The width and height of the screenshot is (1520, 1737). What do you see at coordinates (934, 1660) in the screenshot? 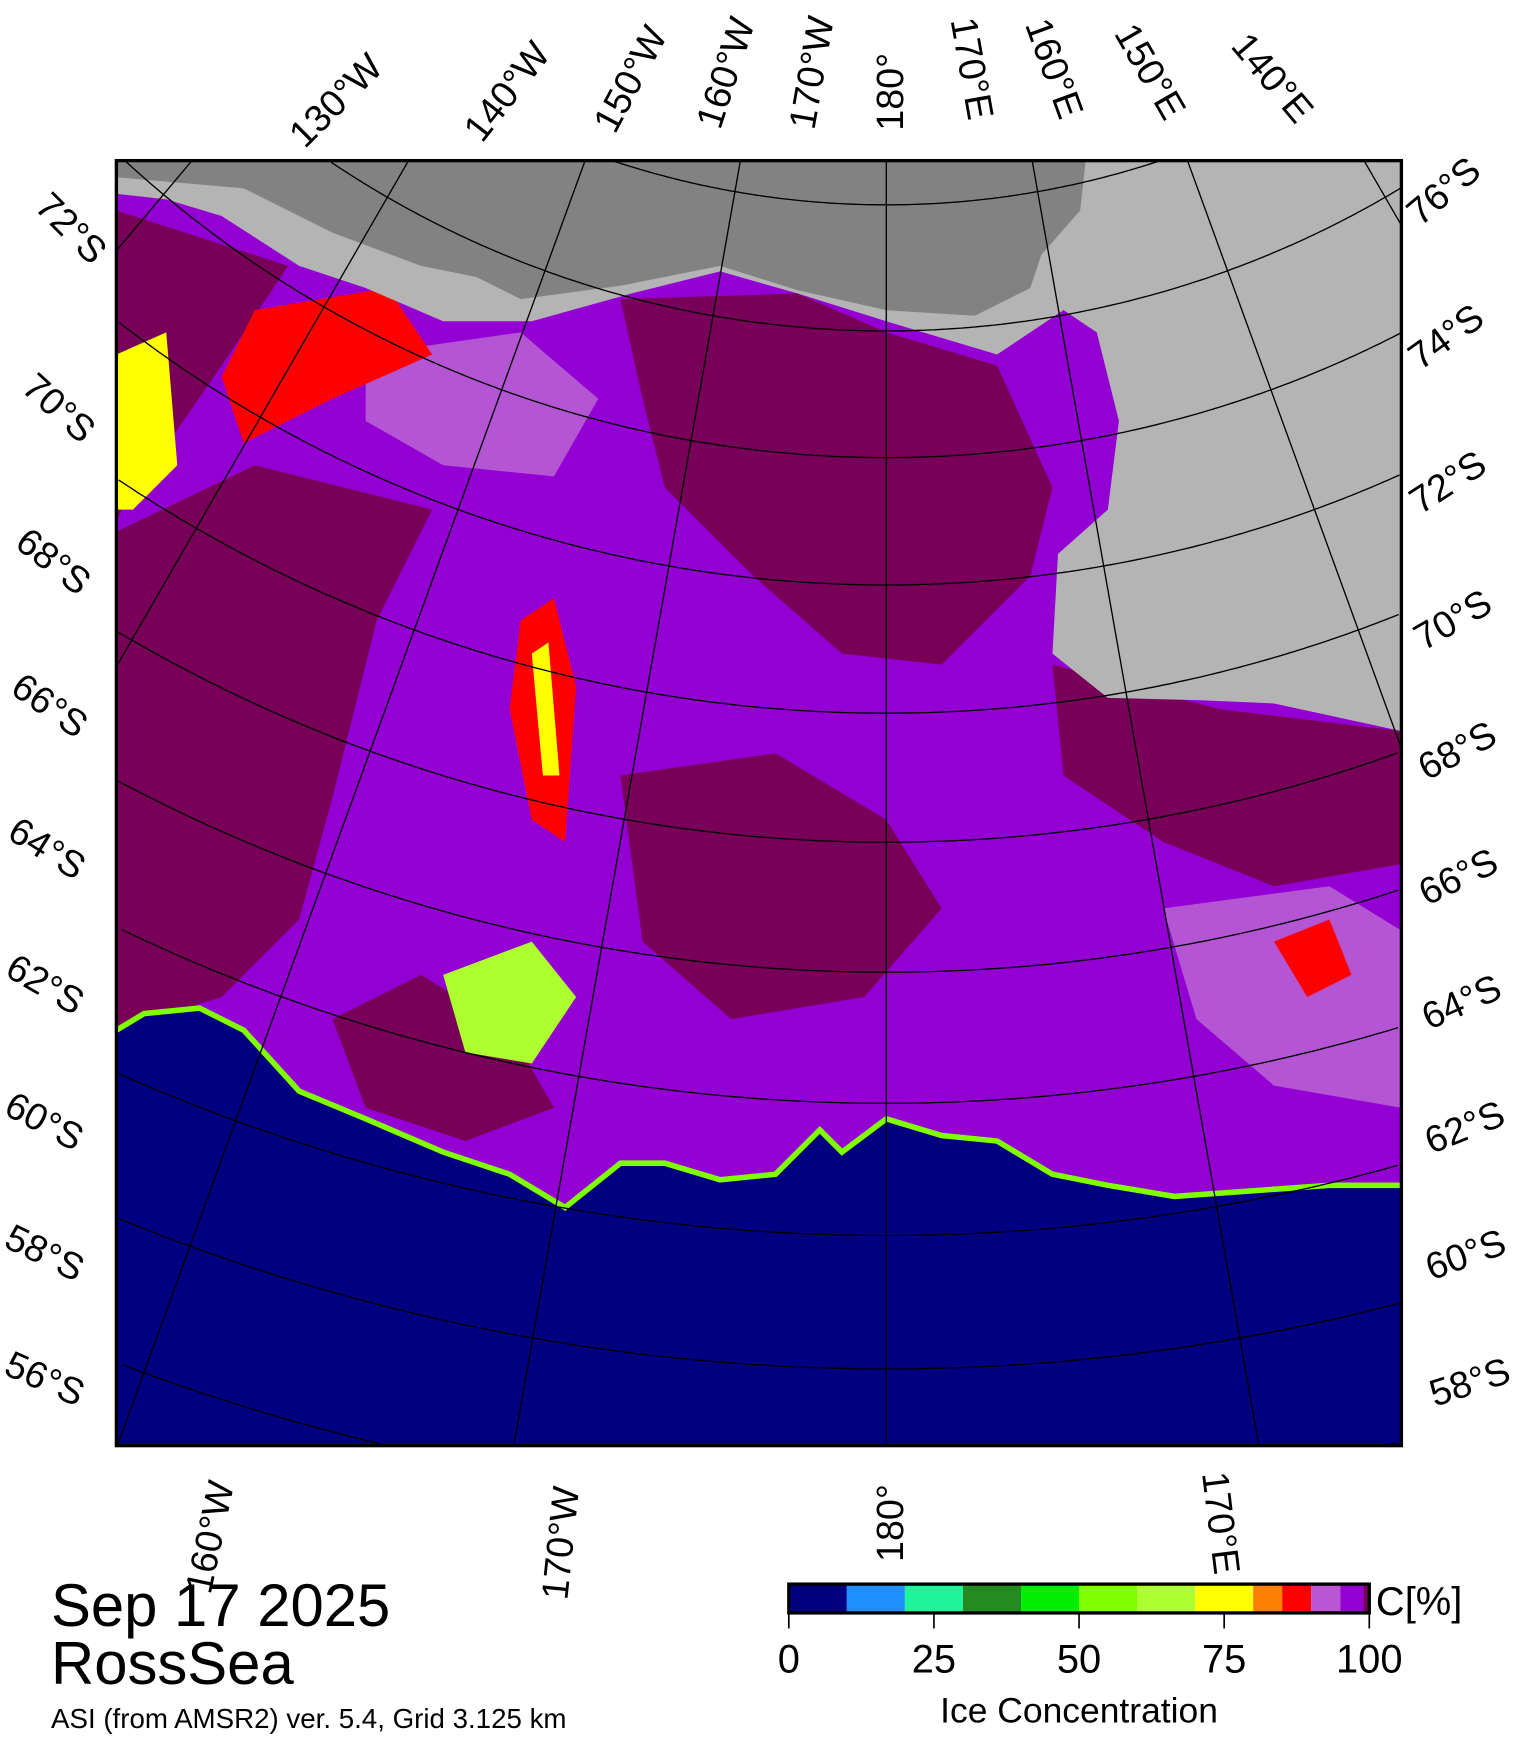
I see `colorbar-tick-label: 25` at bounding box center [934, 1660].